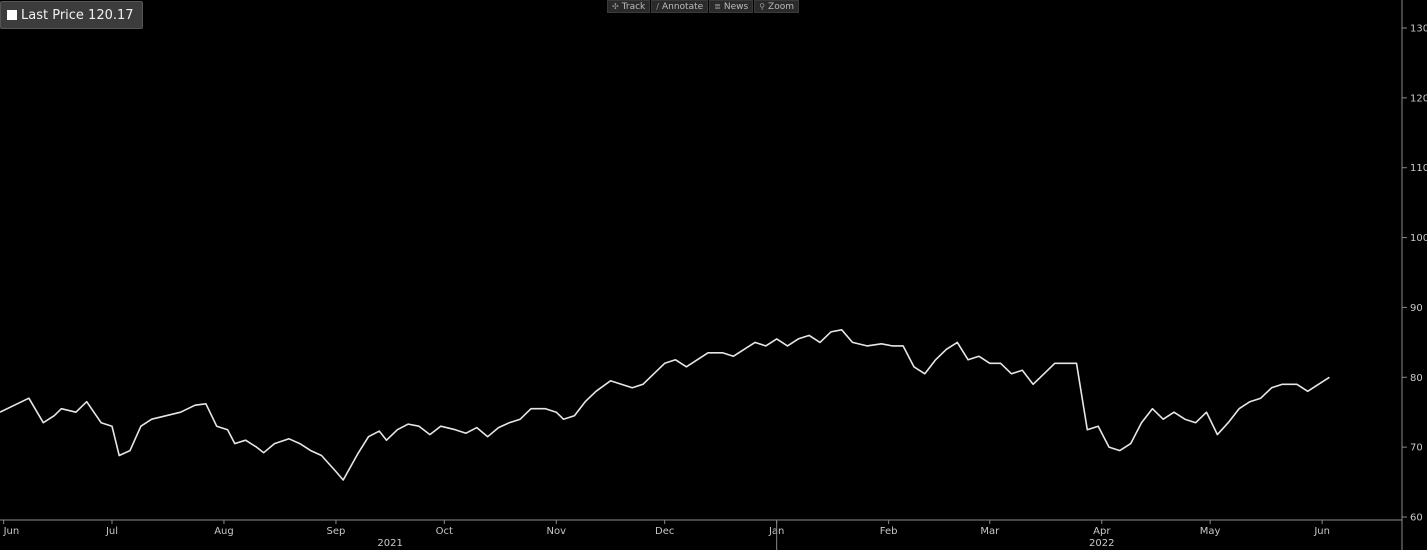  I want to click on year-label: 2021, so click(389, 543).